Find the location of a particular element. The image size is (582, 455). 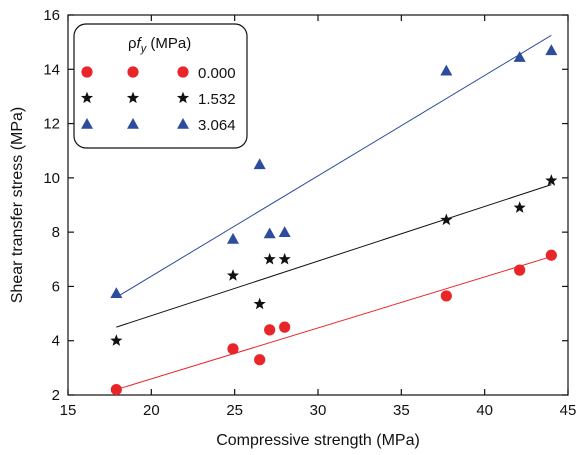

x-tick-label: 15 is located at coordinates (68, 410).